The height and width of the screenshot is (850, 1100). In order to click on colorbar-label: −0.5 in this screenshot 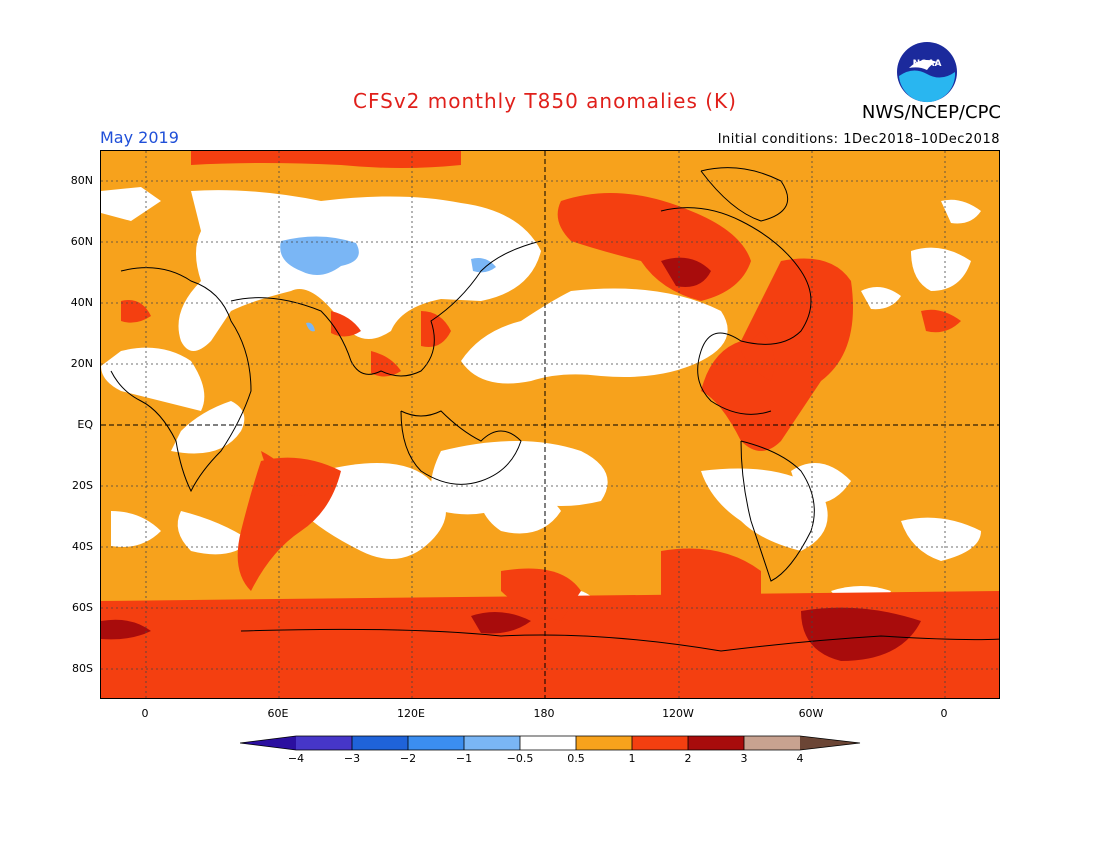, I will do `click(520, 758)`.